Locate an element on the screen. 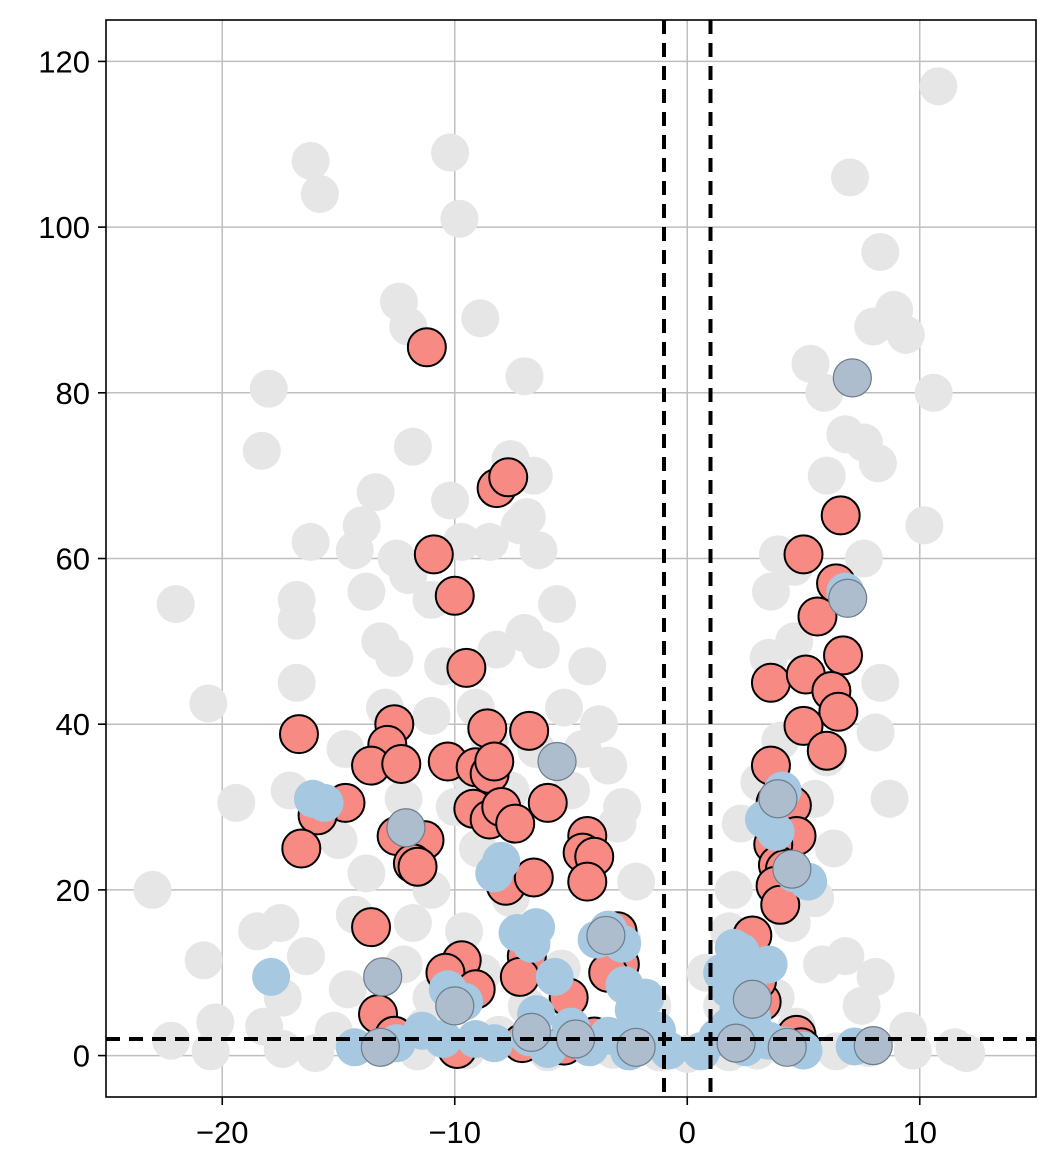 The width and height of the screenshot is (1057, 1174). y-tick-label: 40 is located at coordinates (73, 724).